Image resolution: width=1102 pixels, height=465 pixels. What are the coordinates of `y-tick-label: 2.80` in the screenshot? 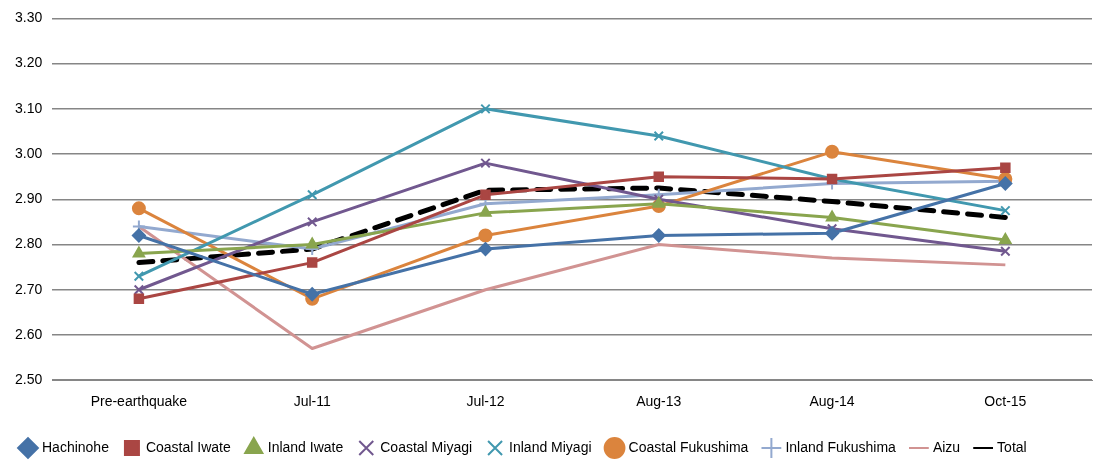 It's located at (29, 243).